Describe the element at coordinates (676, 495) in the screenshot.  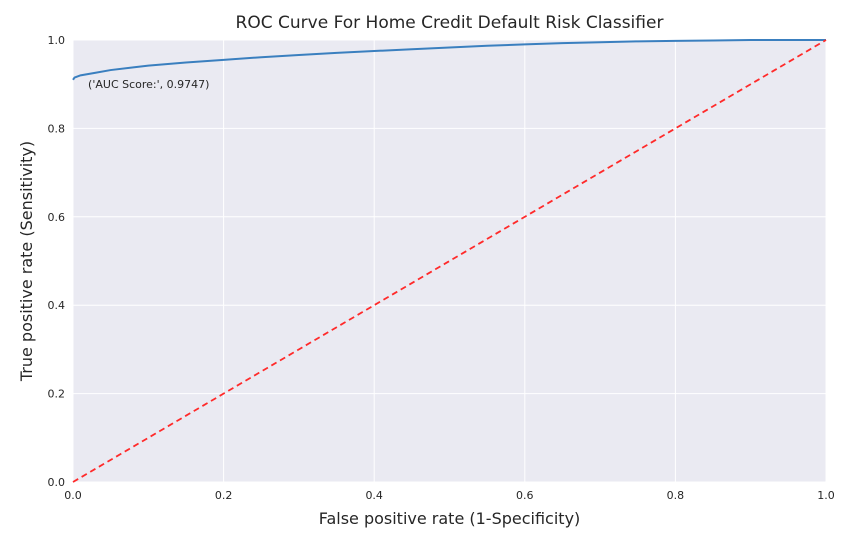
I see `x-tick-label: 0.8` at that location.